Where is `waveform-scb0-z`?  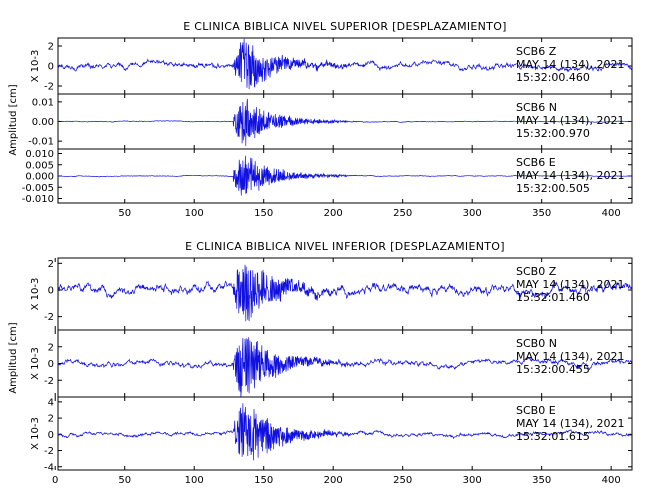 waveform-scb0-z is located at coordinates (345, 293).